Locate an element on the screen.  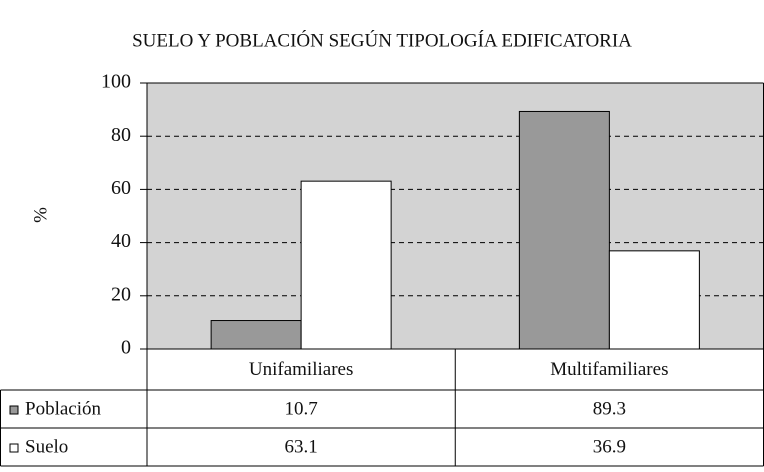
data-label: 63.1 is located at coordinates (301, 446).